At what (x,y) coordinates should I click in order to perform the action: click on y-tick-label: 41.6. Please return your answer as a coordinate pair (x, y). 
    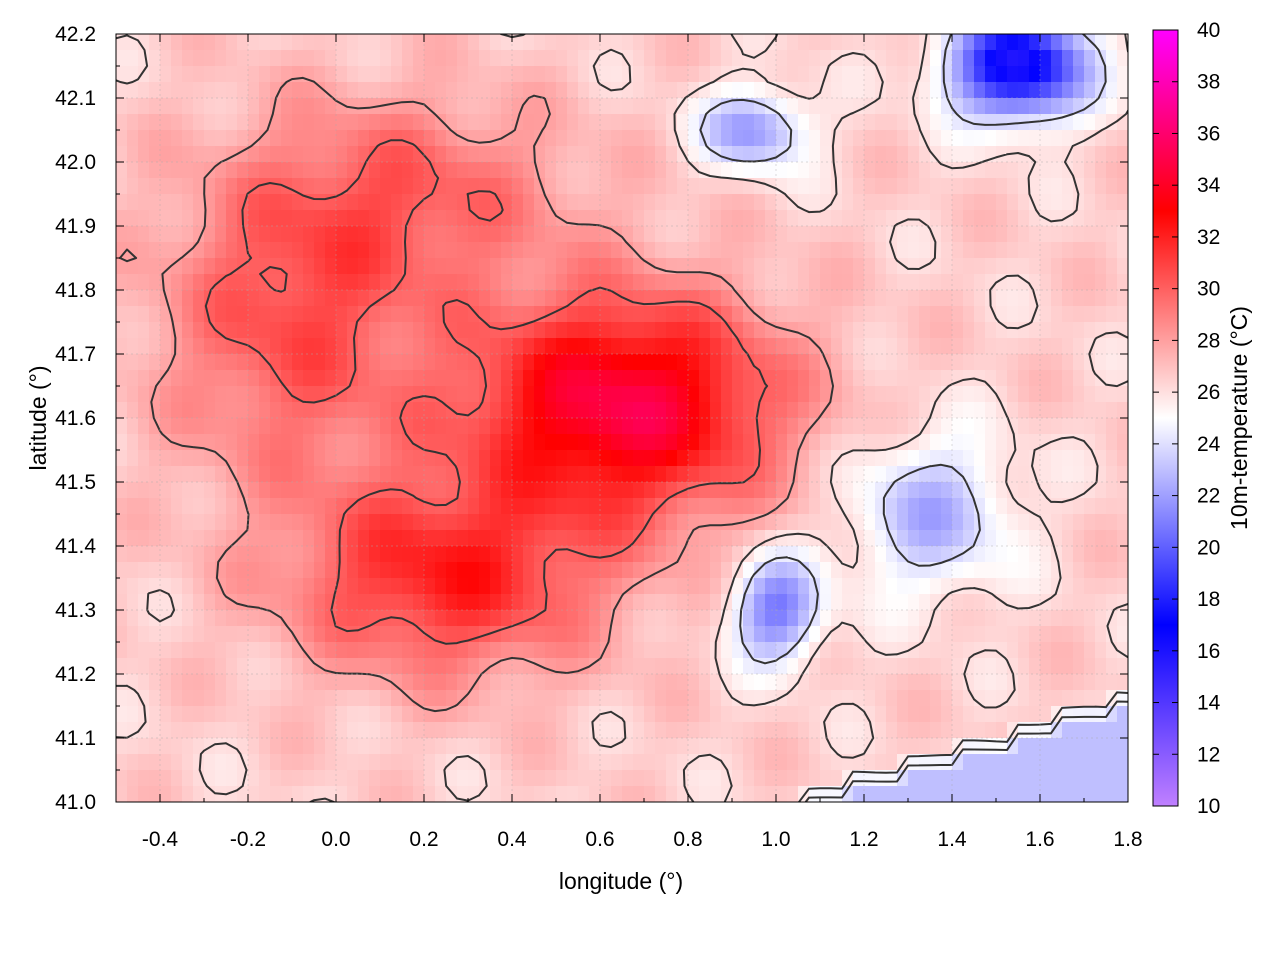
    Looking at the image, I should click on (75, 418).